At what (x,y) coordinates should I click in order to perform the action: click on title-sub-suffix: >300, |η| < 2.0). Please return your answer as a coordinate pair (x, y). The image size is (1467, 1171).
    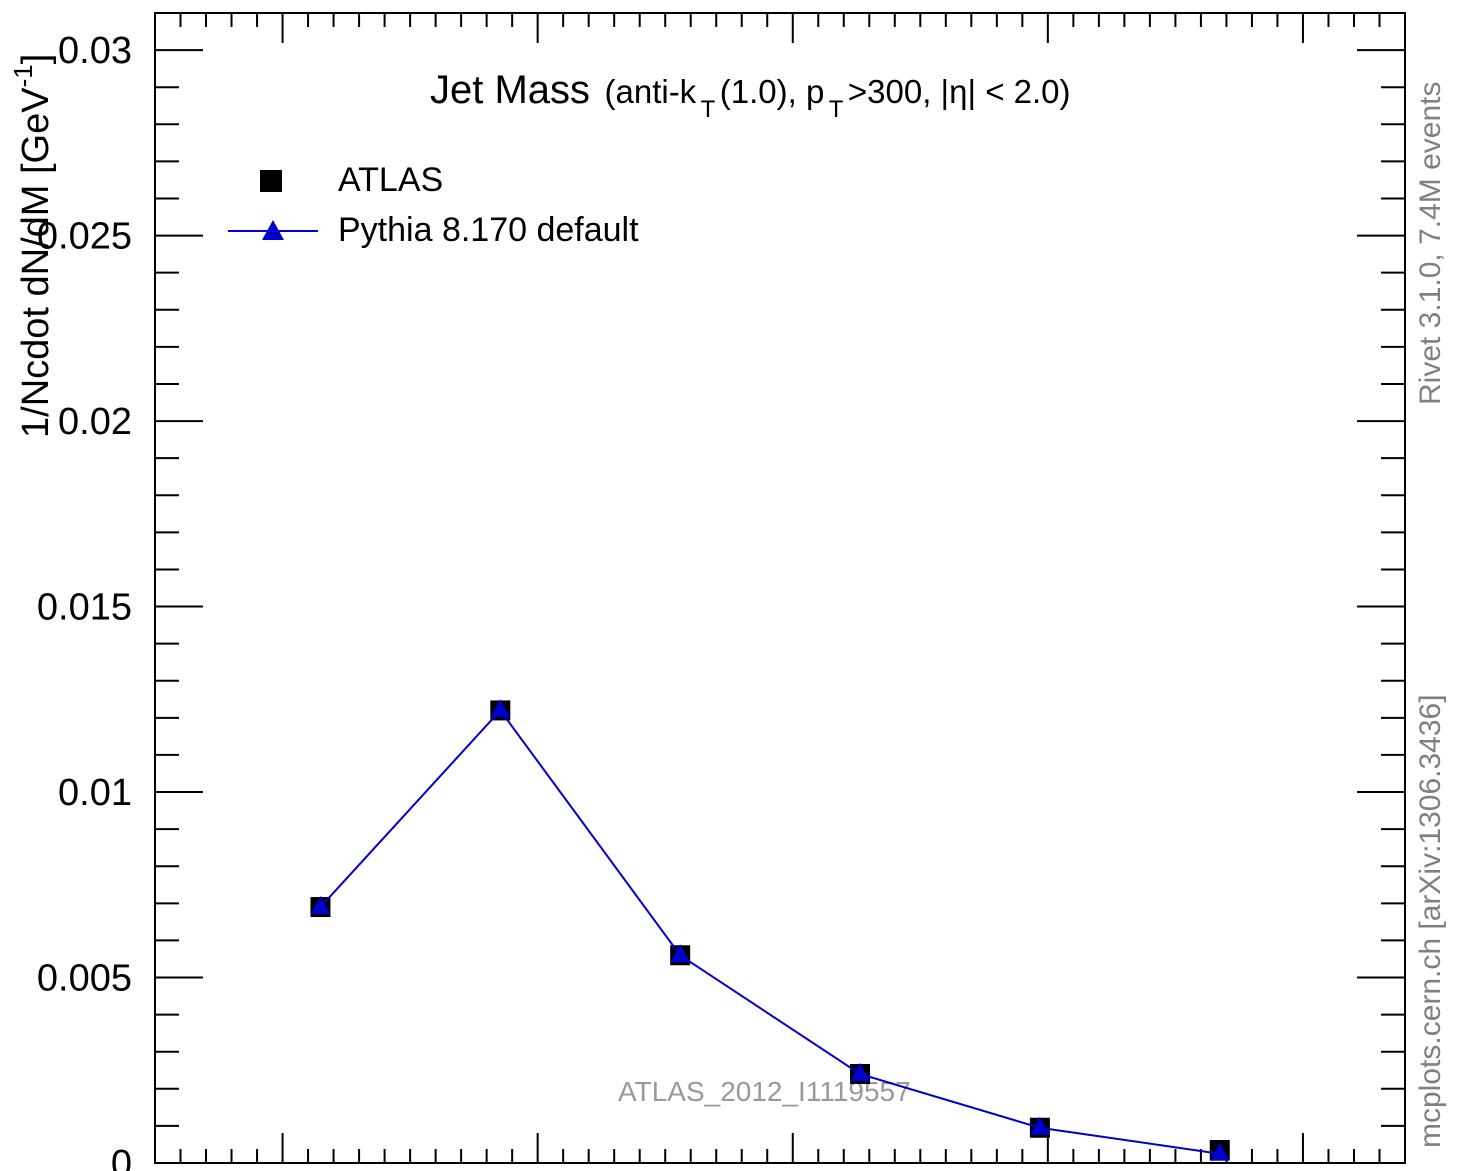
    Looking at the image, I should click on (959, 91).